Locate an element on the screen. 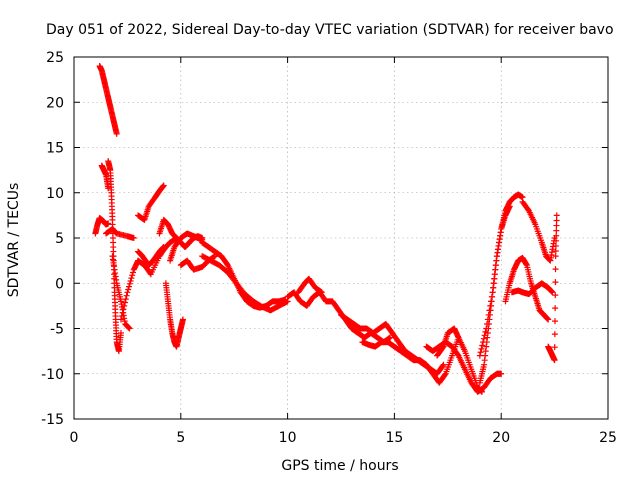 This screenshot has height=480, width=640. x-axis-label: GPS time / hours is located at coordinates (339, 466).